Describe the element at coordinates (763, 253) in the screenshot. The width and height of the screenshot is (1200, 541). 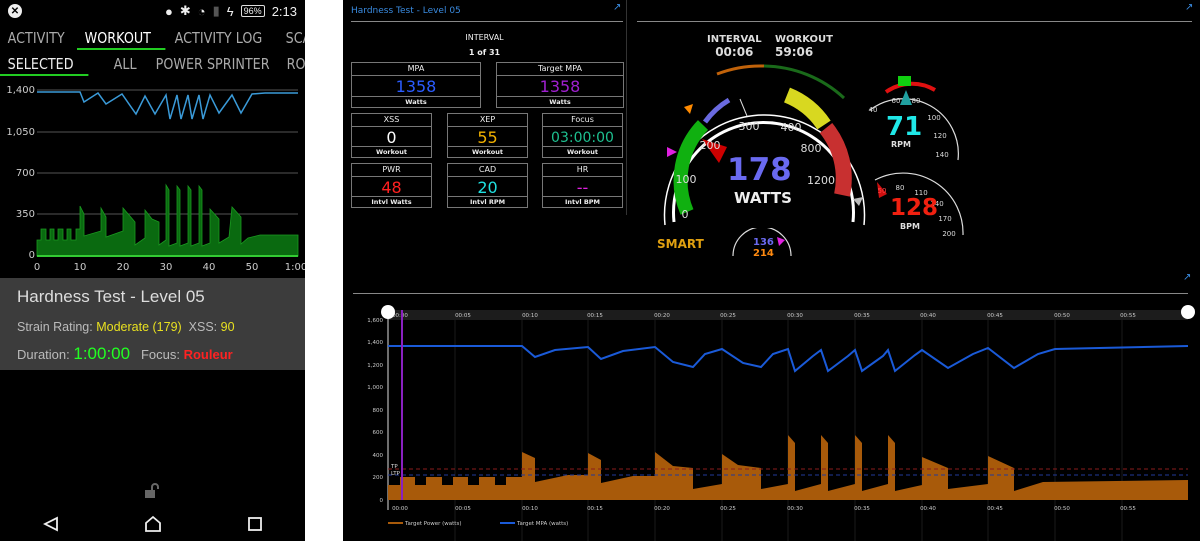
I see `mini-gauge-bottom: 214` at that location.